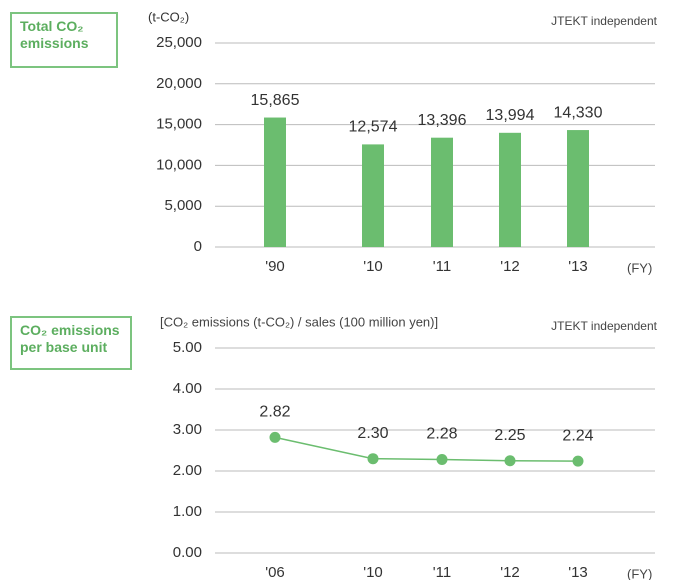 This screenshot has height=580, width=673. I want to click on x-tick-label: '06, so click(275, 572).